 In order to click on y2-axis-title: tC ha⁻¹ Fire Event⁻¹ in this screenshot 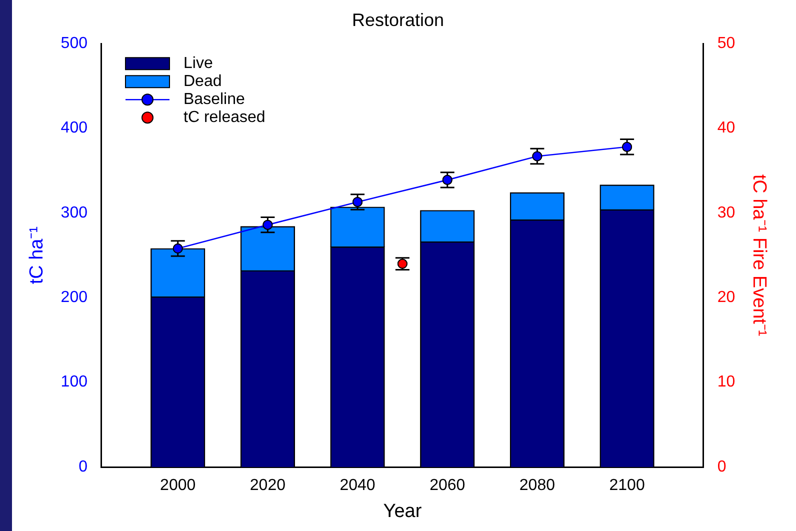, I will do `click(759, 255)`.